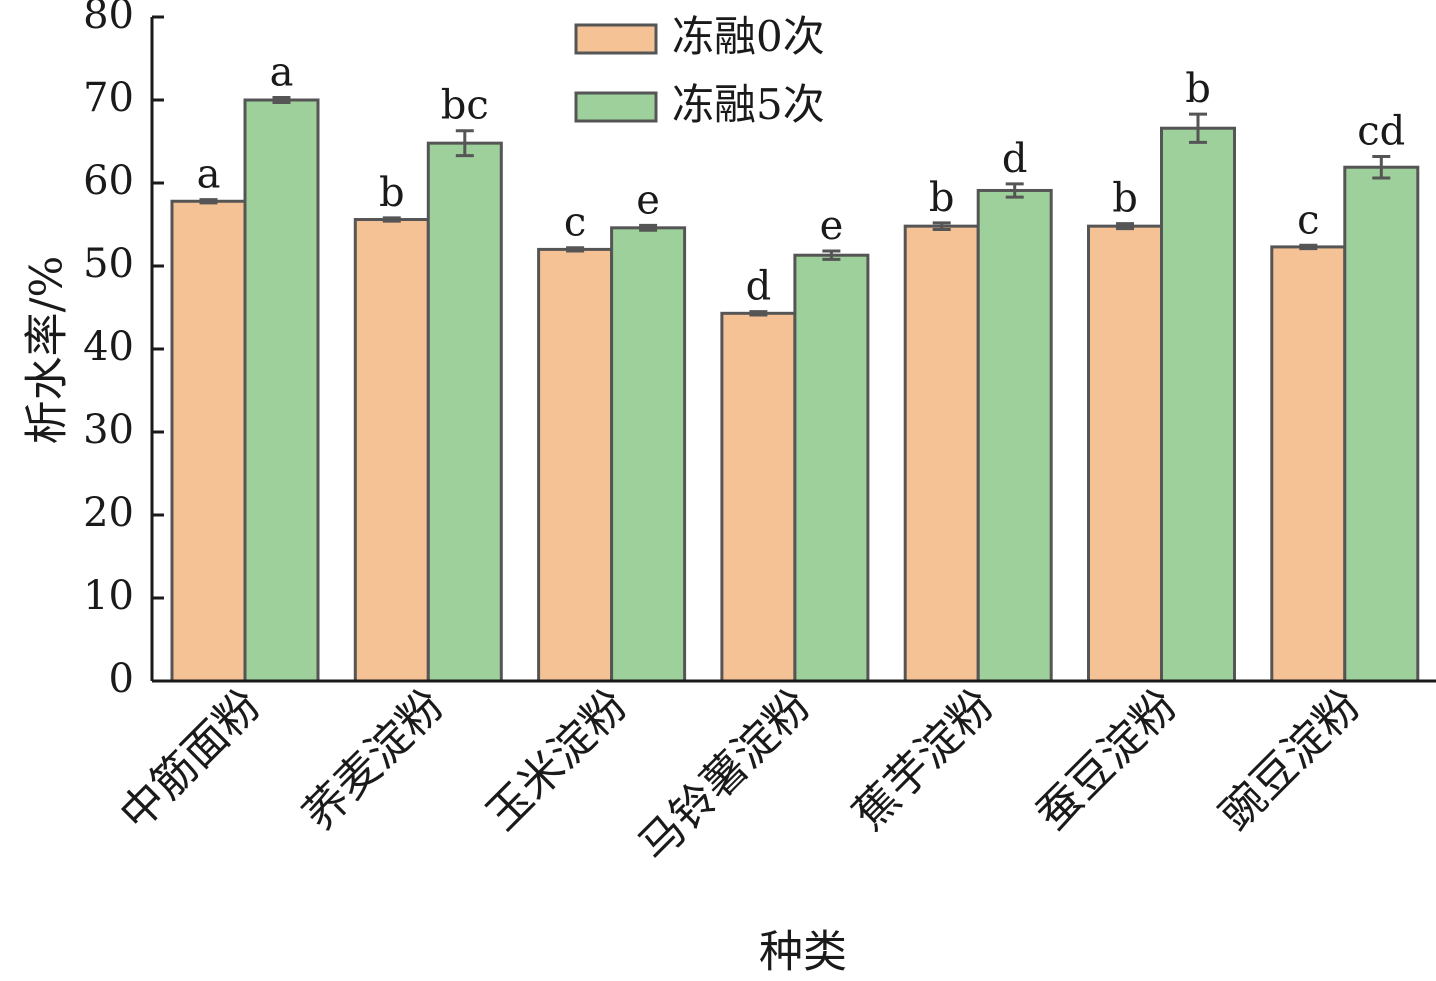 The height and width of the screenshot is (981, 1436). What do you see at coordinates (1381, 131) in the screenshot?
I see `significance-label-1-6: cd` at bounding box center [1381, 131].